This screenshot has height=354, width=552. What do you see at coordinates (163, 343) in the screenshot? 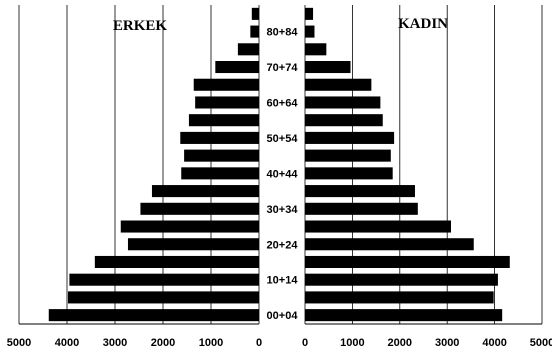
I see `male-tick-label: 2000` at bounding box center [163, 343].